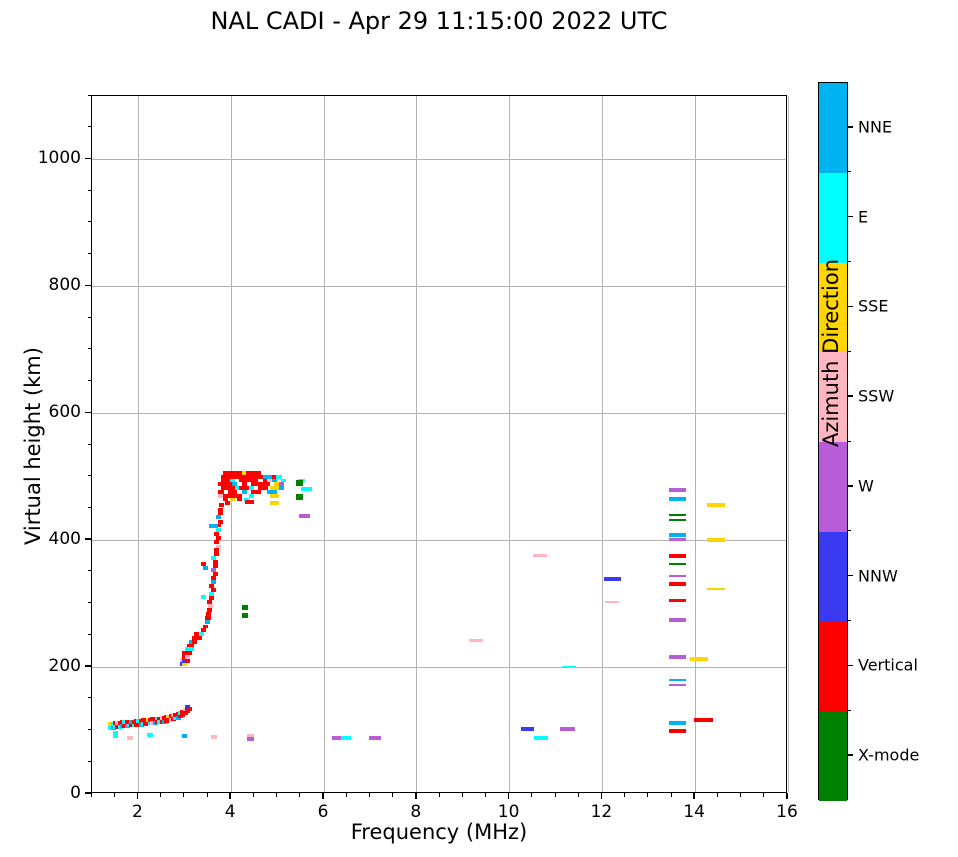  What do you see at coordinates (59, 158) in the screenshot?
I see `y-tick-label: 1000` at bounding box center [59, 158].